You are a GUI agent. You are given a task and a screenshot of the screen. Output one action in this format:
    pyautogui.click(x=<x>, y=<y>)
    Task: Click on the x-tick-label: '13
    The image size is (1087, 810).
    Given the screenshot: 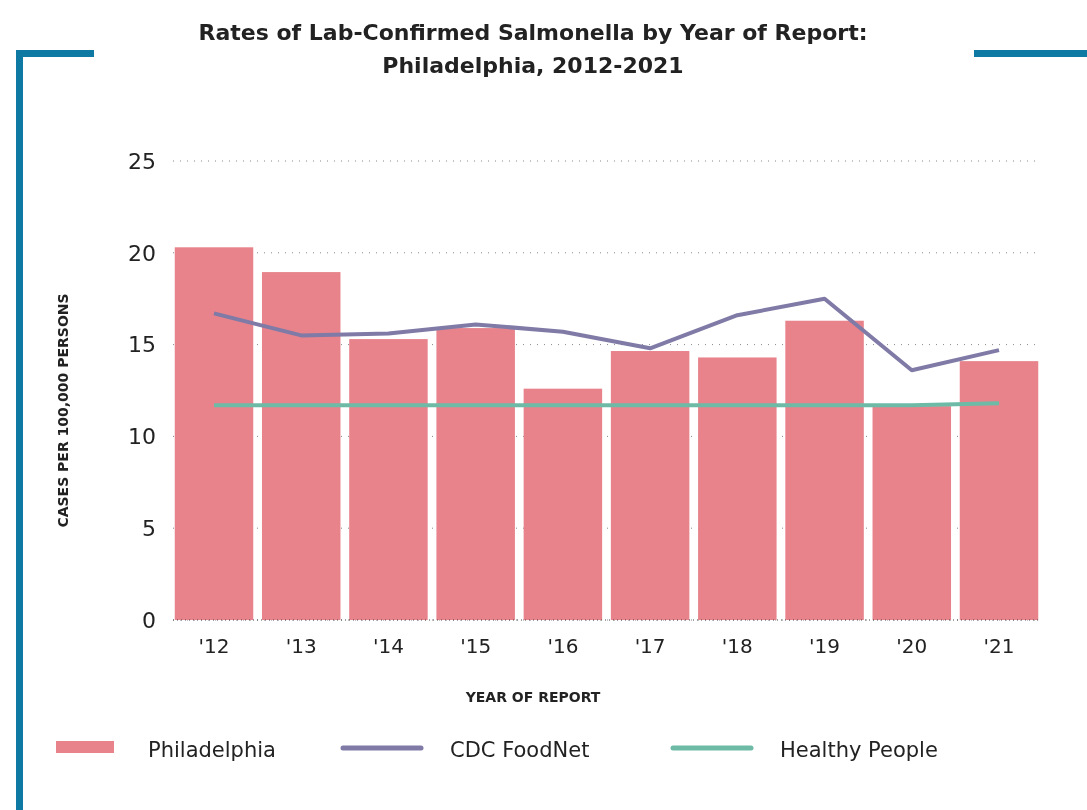 What is the action you would take?
    pyautogui.click(x=301, y=646)
    